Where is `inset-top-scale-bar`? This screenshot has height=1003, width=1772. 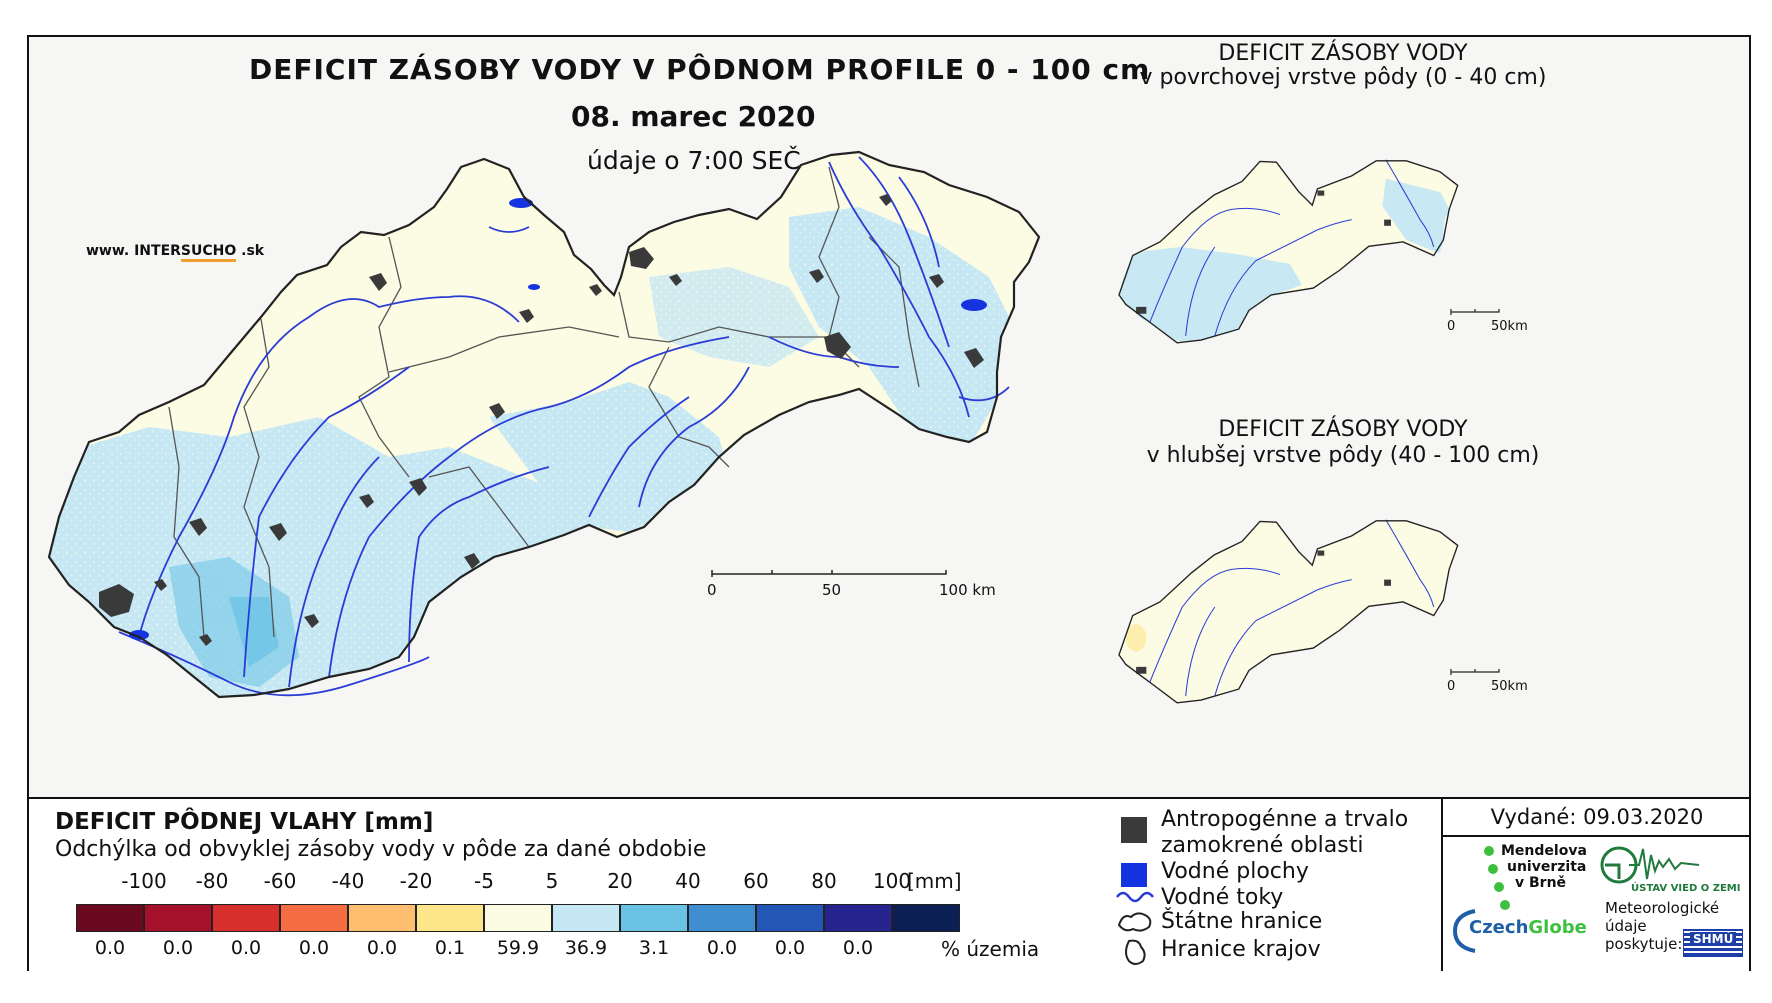
inset-top-scale-bar is located at coordinates (1475, 312).